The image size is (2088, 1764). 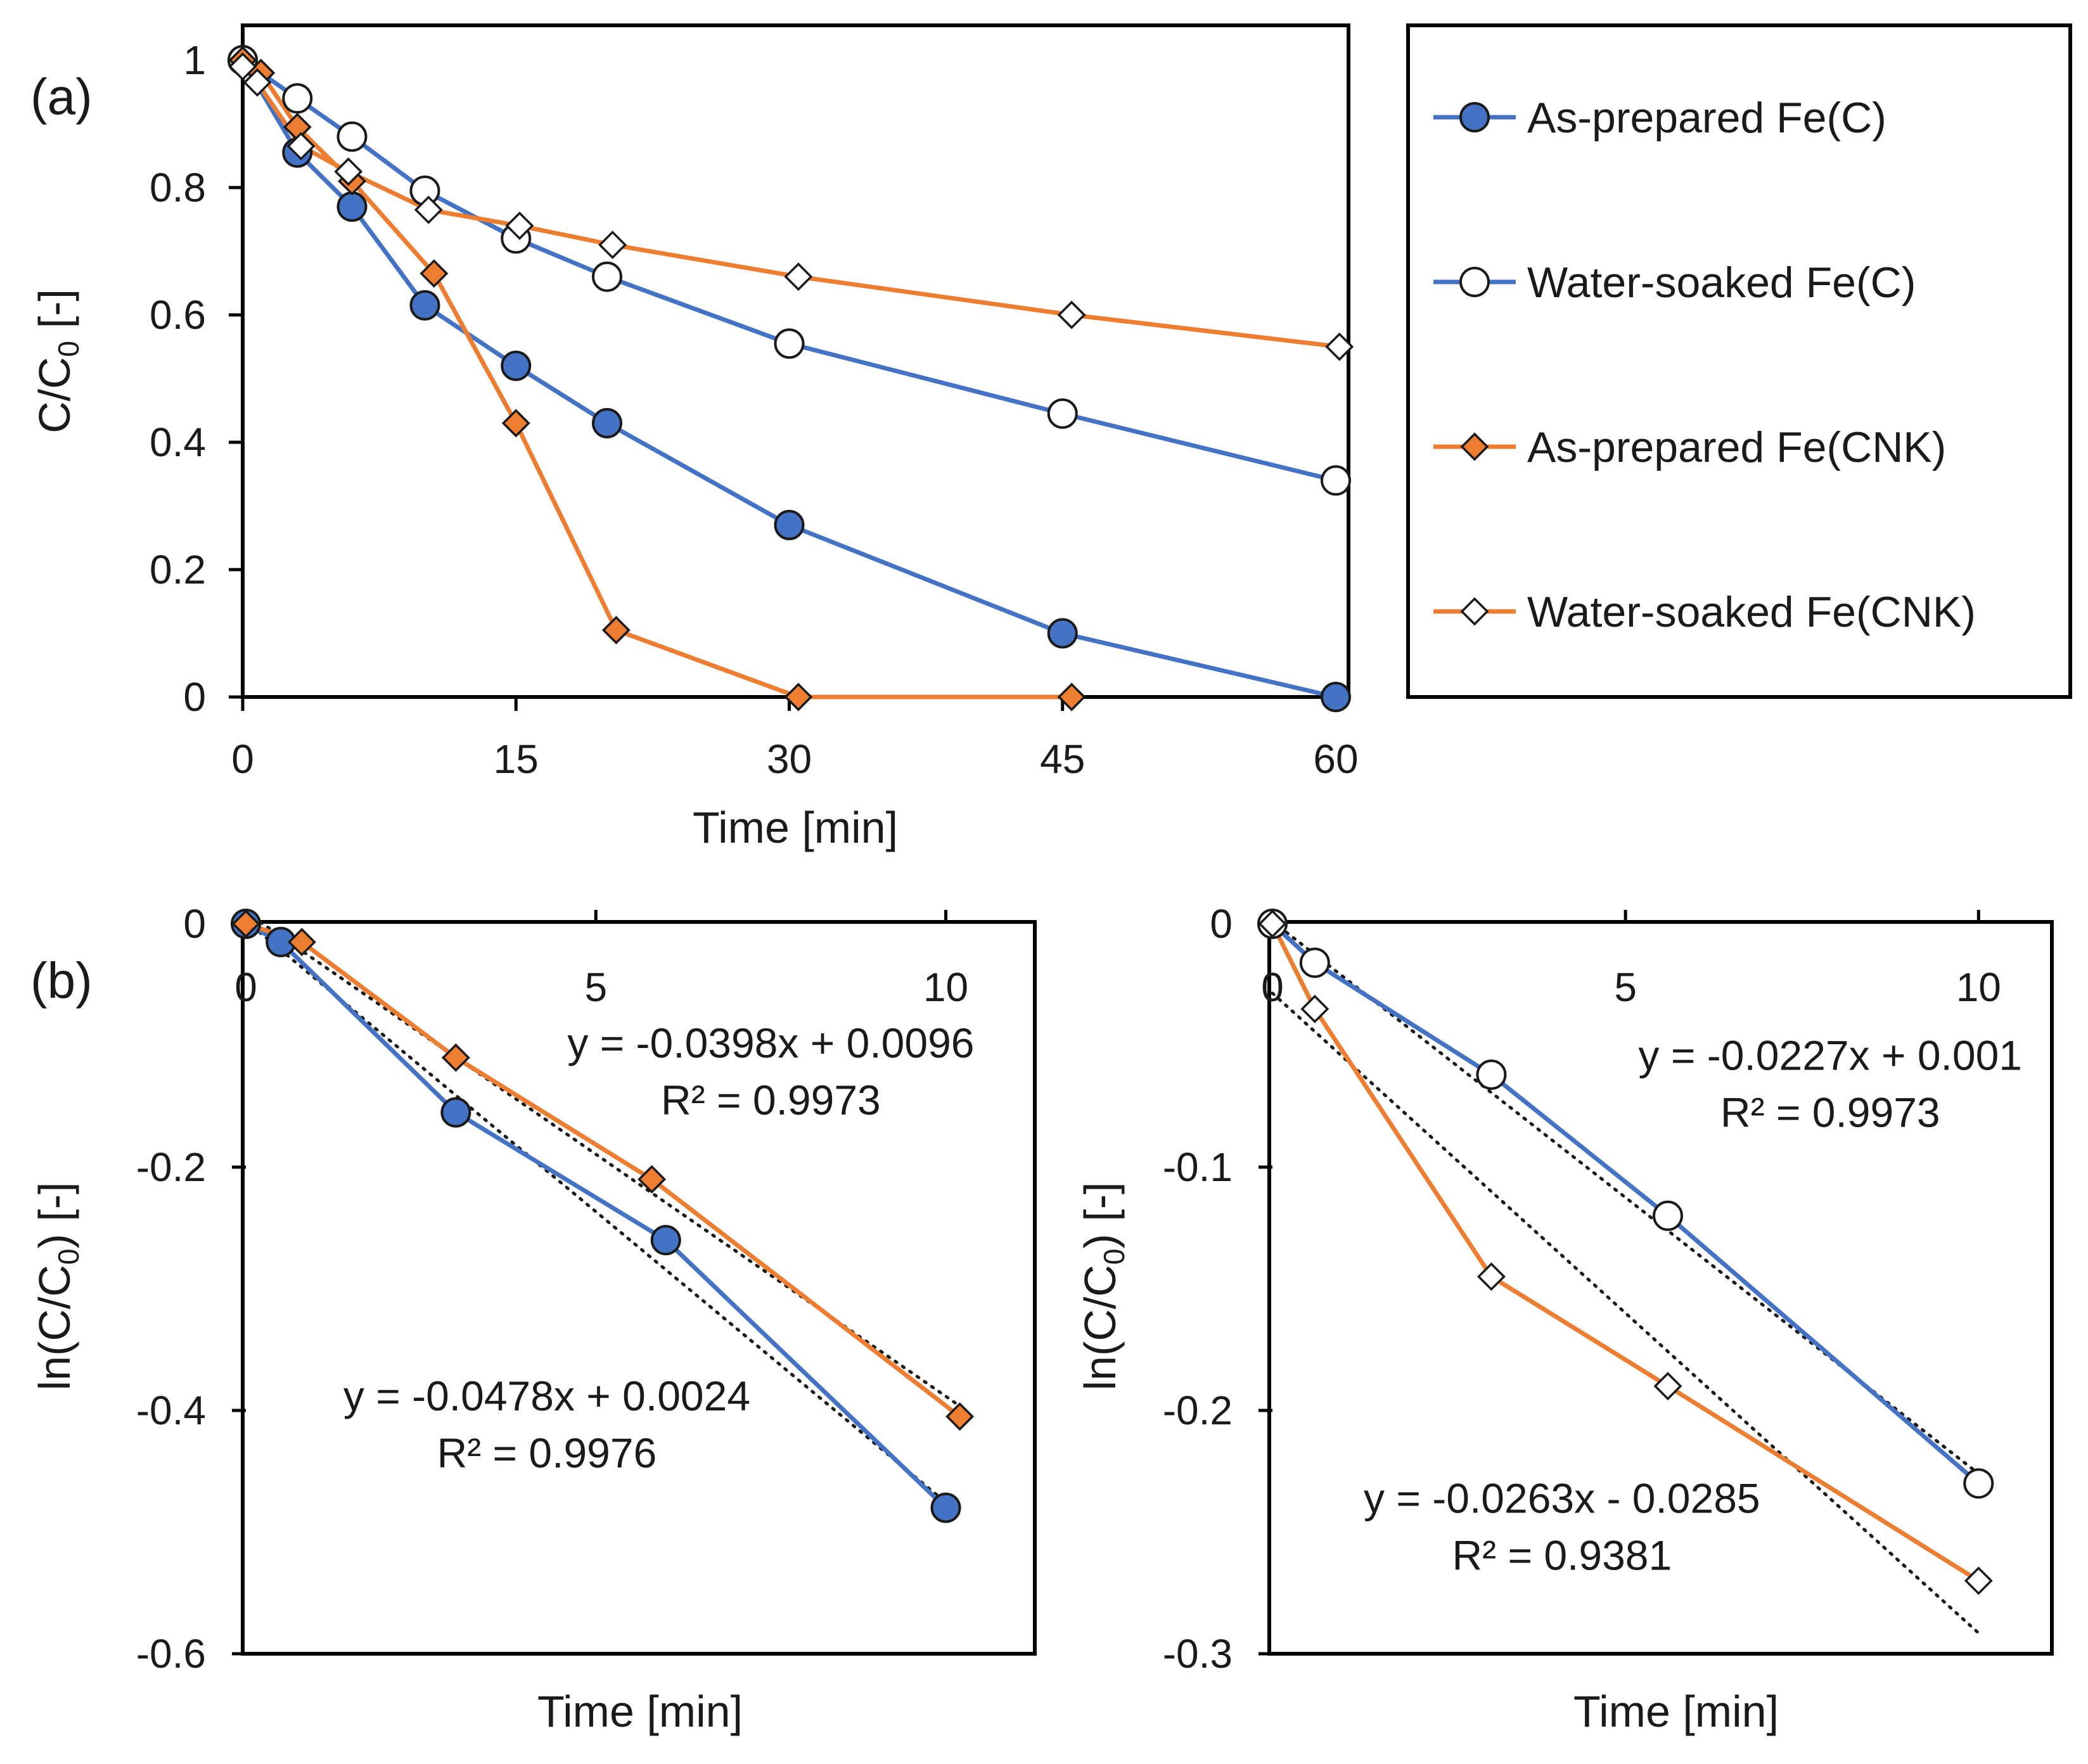 I want to click on y-axis-label-a: C/C0 [-], so click(x=57, y=361).